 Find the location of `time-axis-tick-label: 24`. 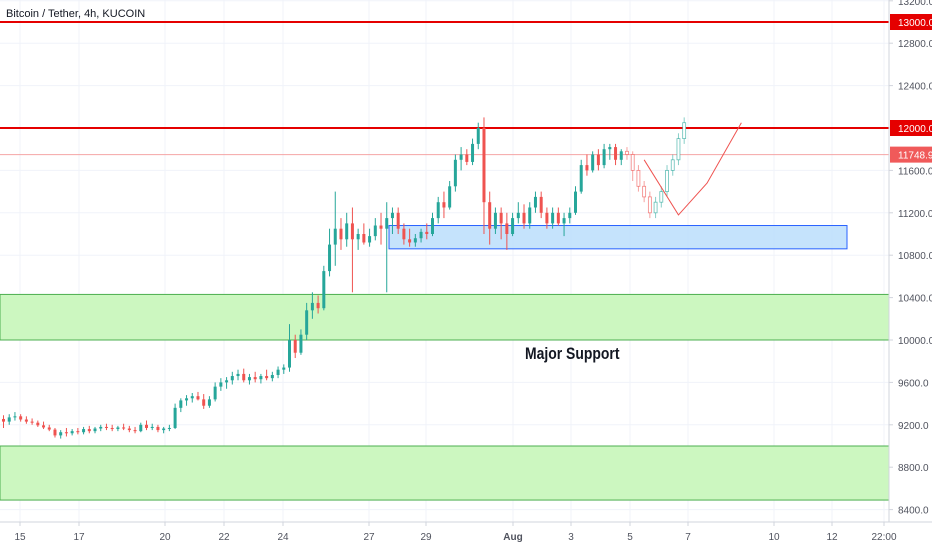

time-axis-tick-label: 24 is located at coordinates (283, 537).